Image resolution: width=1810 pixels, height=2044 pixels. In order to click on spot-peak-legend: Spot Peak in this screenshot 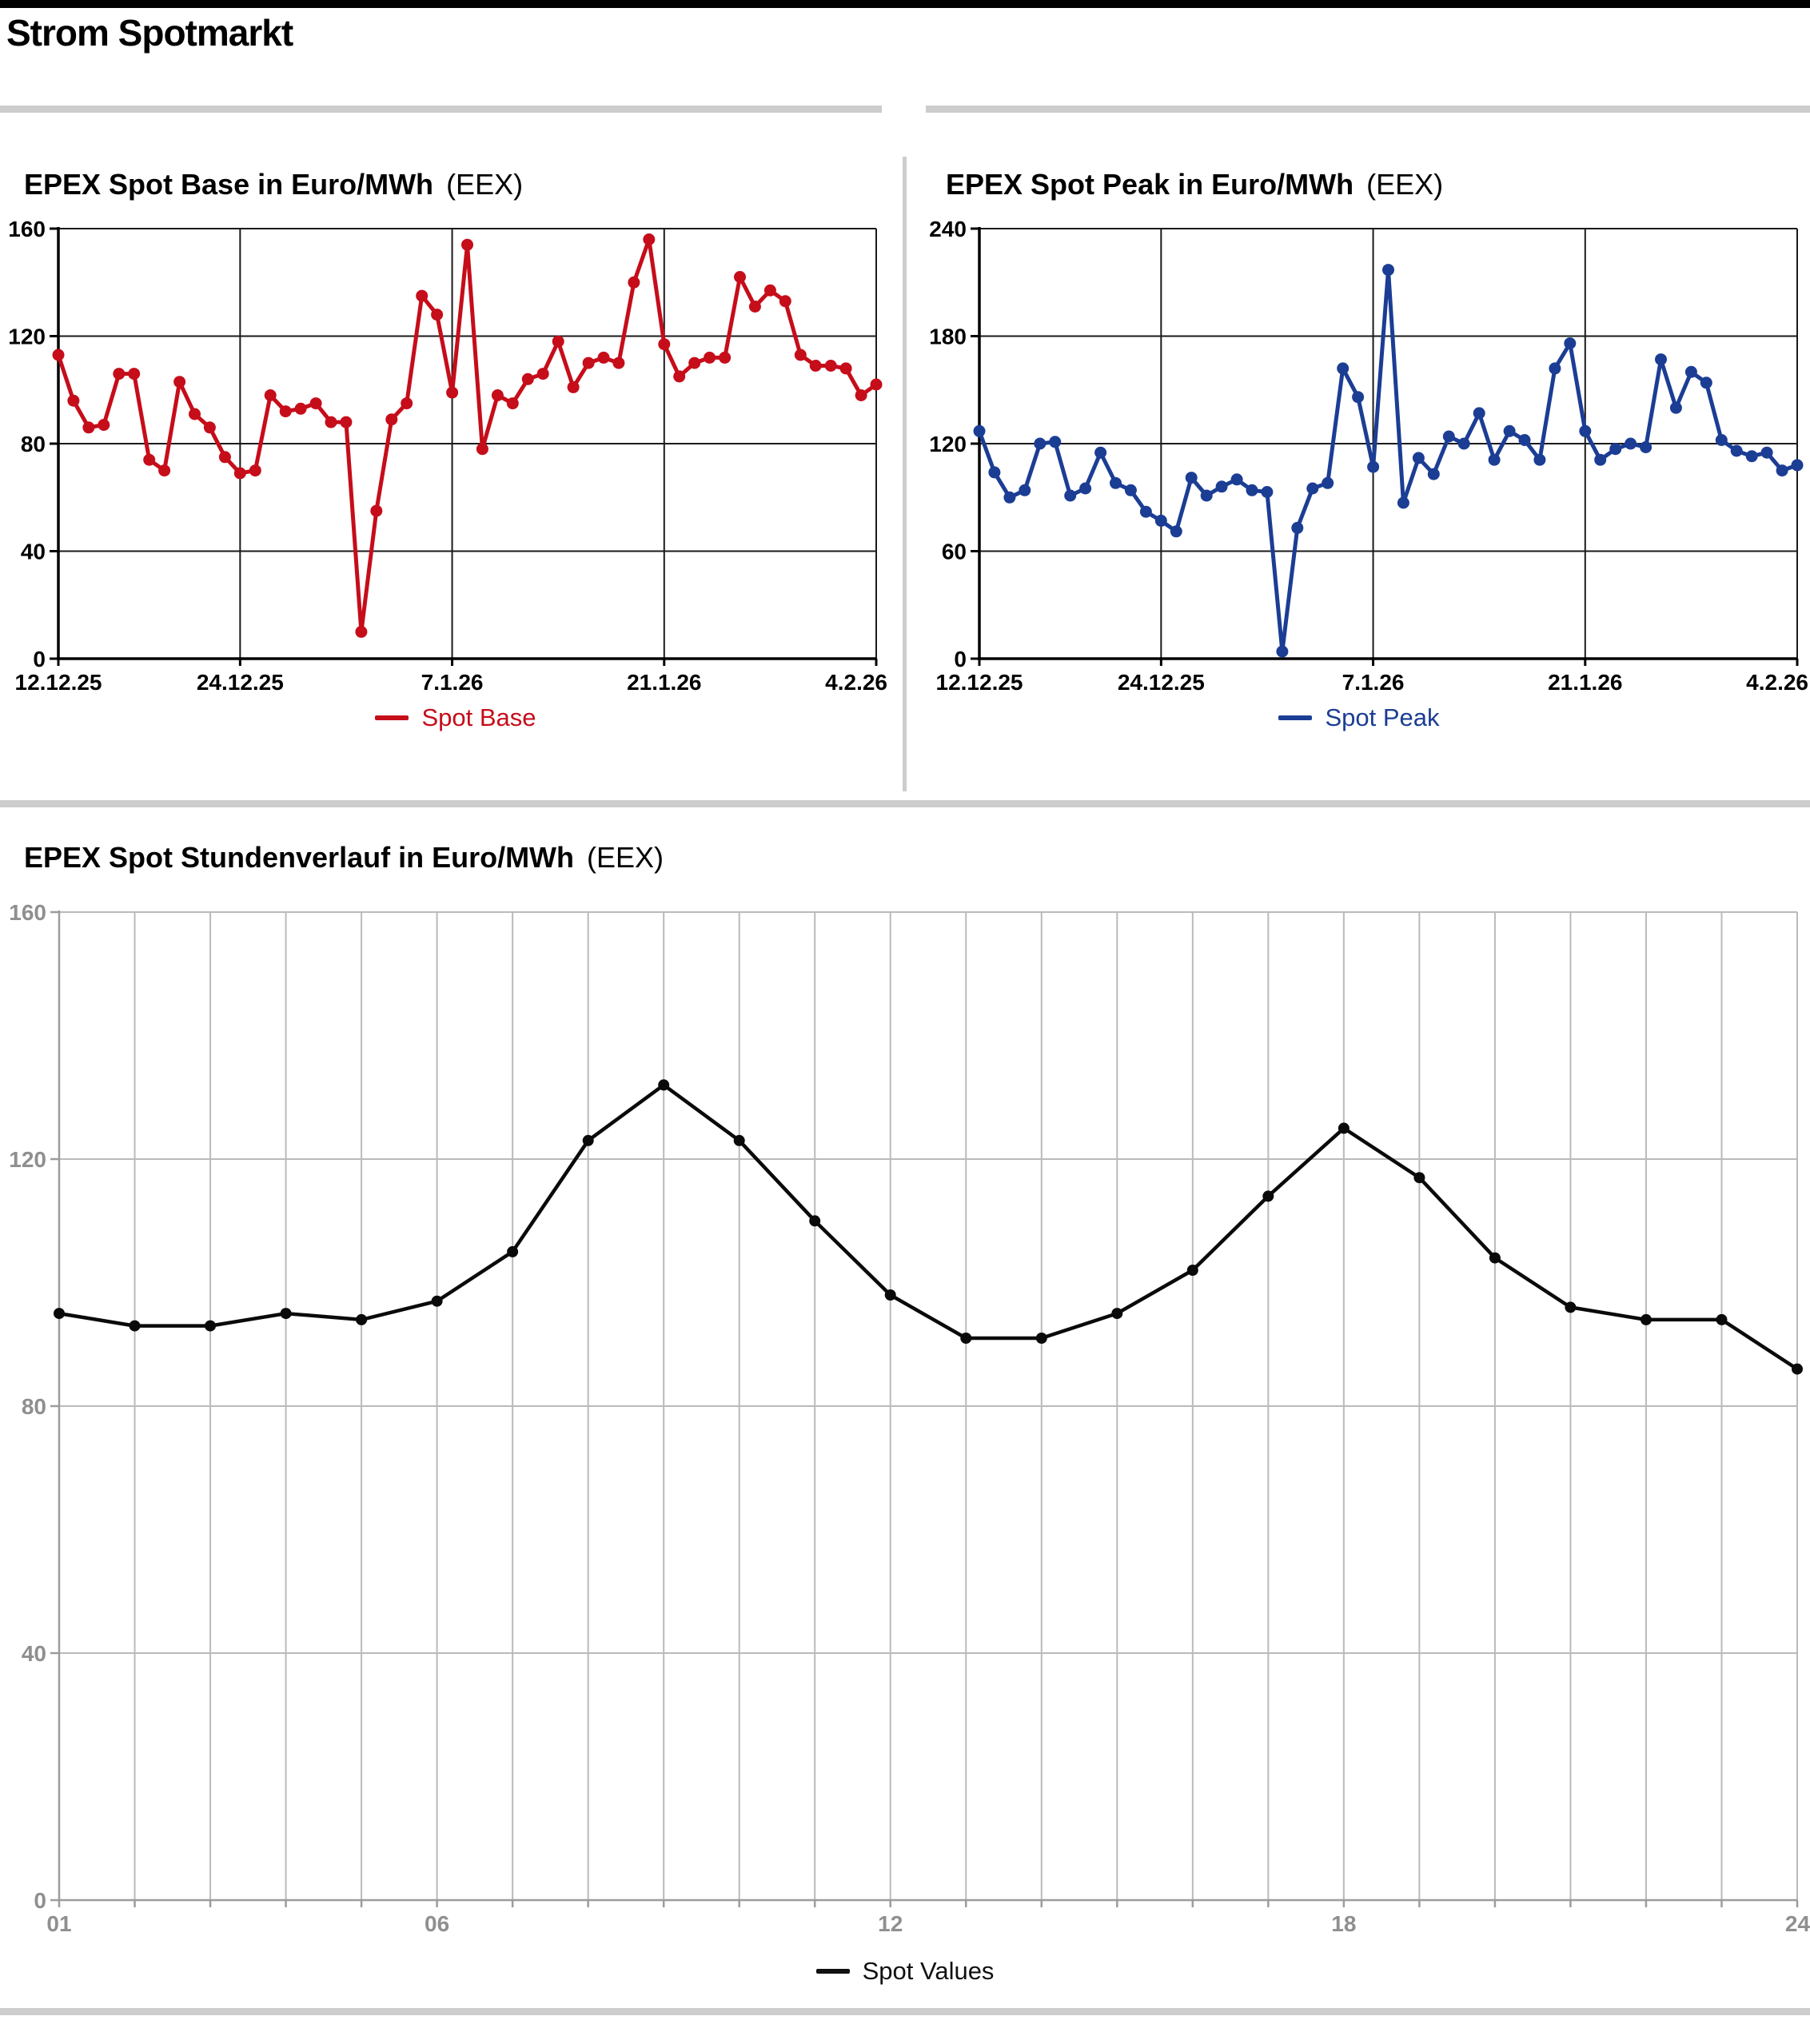, I will do `click(1359, 717)`.